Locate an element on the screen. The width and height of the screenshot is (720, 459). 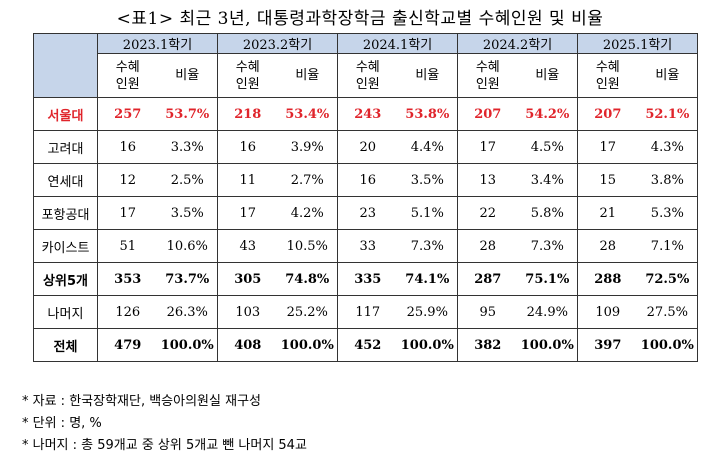
table-row: 연세대 12 2.5% 11 2.7% 16 3.5% 13 3.4% 15 3.8% is located at coordinates (366, 180).